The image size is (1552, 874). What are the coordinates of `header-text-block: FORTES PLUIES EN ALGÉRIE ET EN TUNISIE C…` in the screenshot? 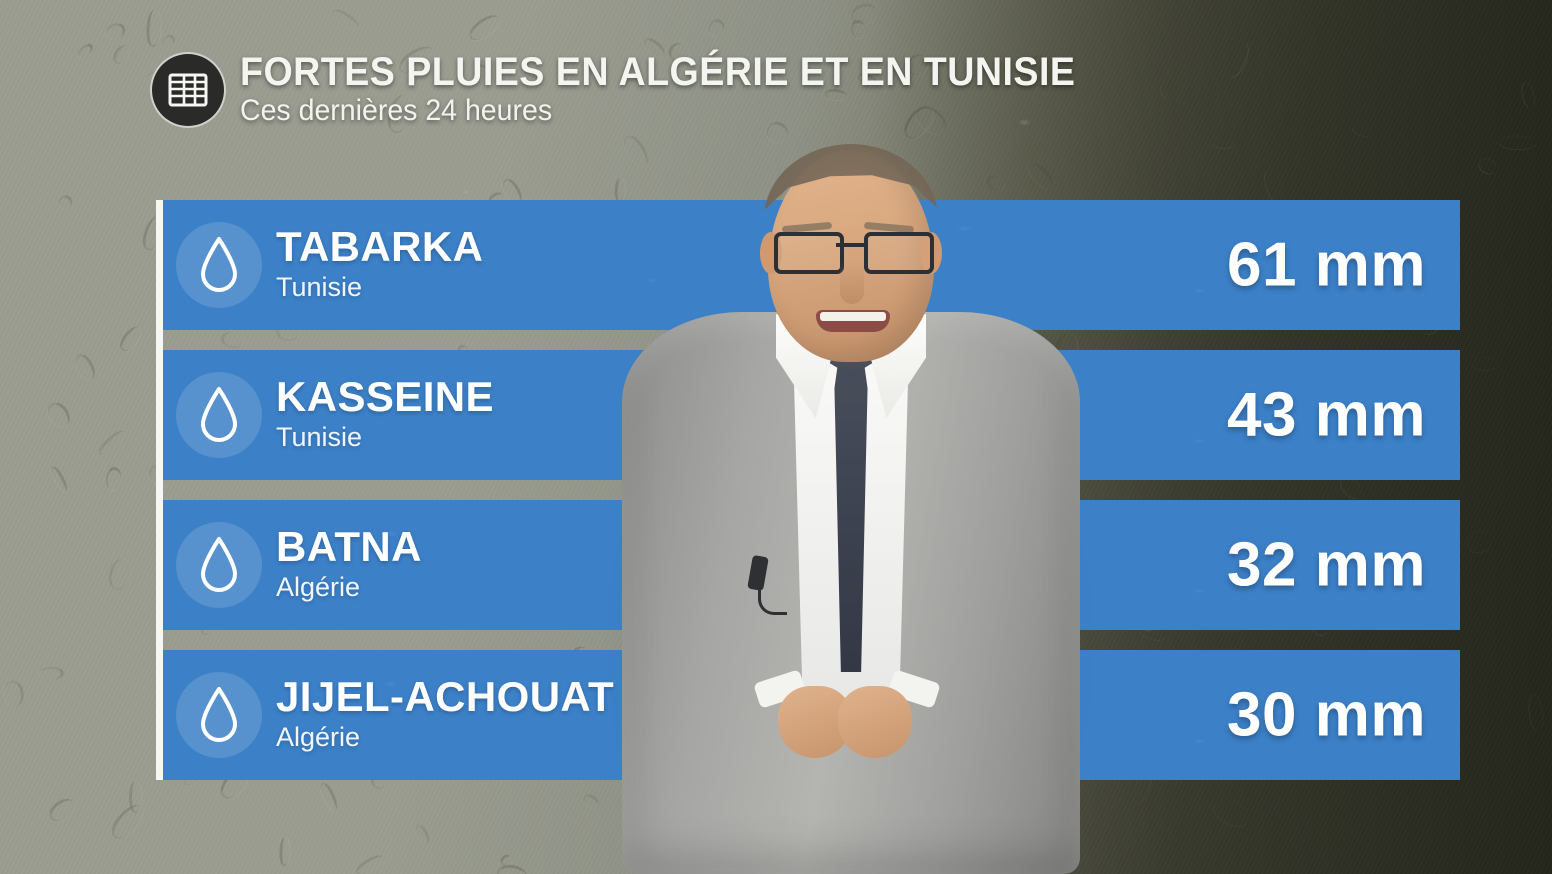 It's located at (684, 89).